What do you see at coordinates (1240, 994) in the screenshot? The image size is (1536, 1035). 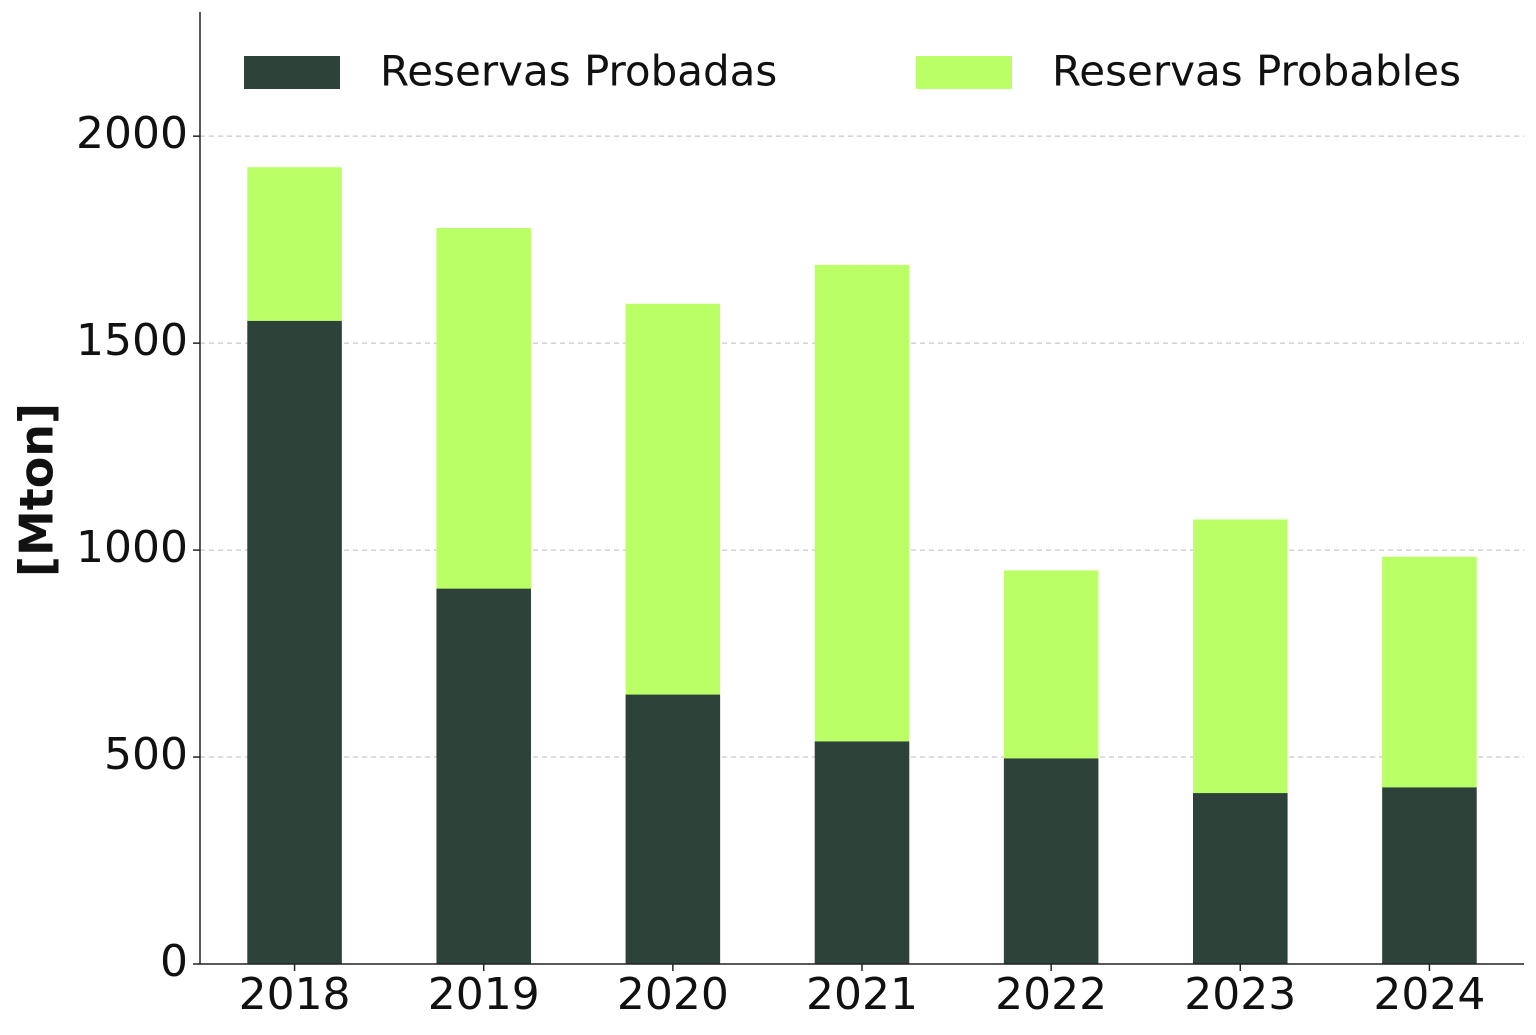 I see `x-tick-label: 2023` at bounding box center [1240, 994].